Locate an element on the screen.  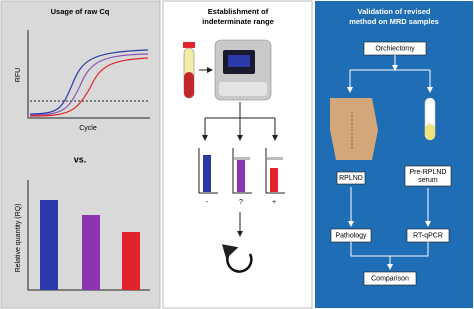
panel-title: indeterminate range is located at coordinates (238, 21).